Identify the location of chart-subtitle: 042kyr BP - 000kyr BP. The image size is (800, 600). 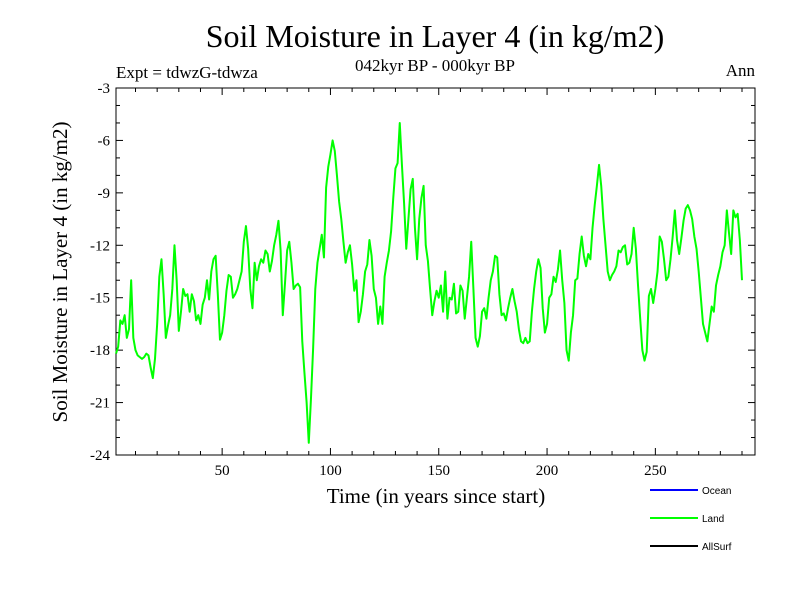
(435, 65).